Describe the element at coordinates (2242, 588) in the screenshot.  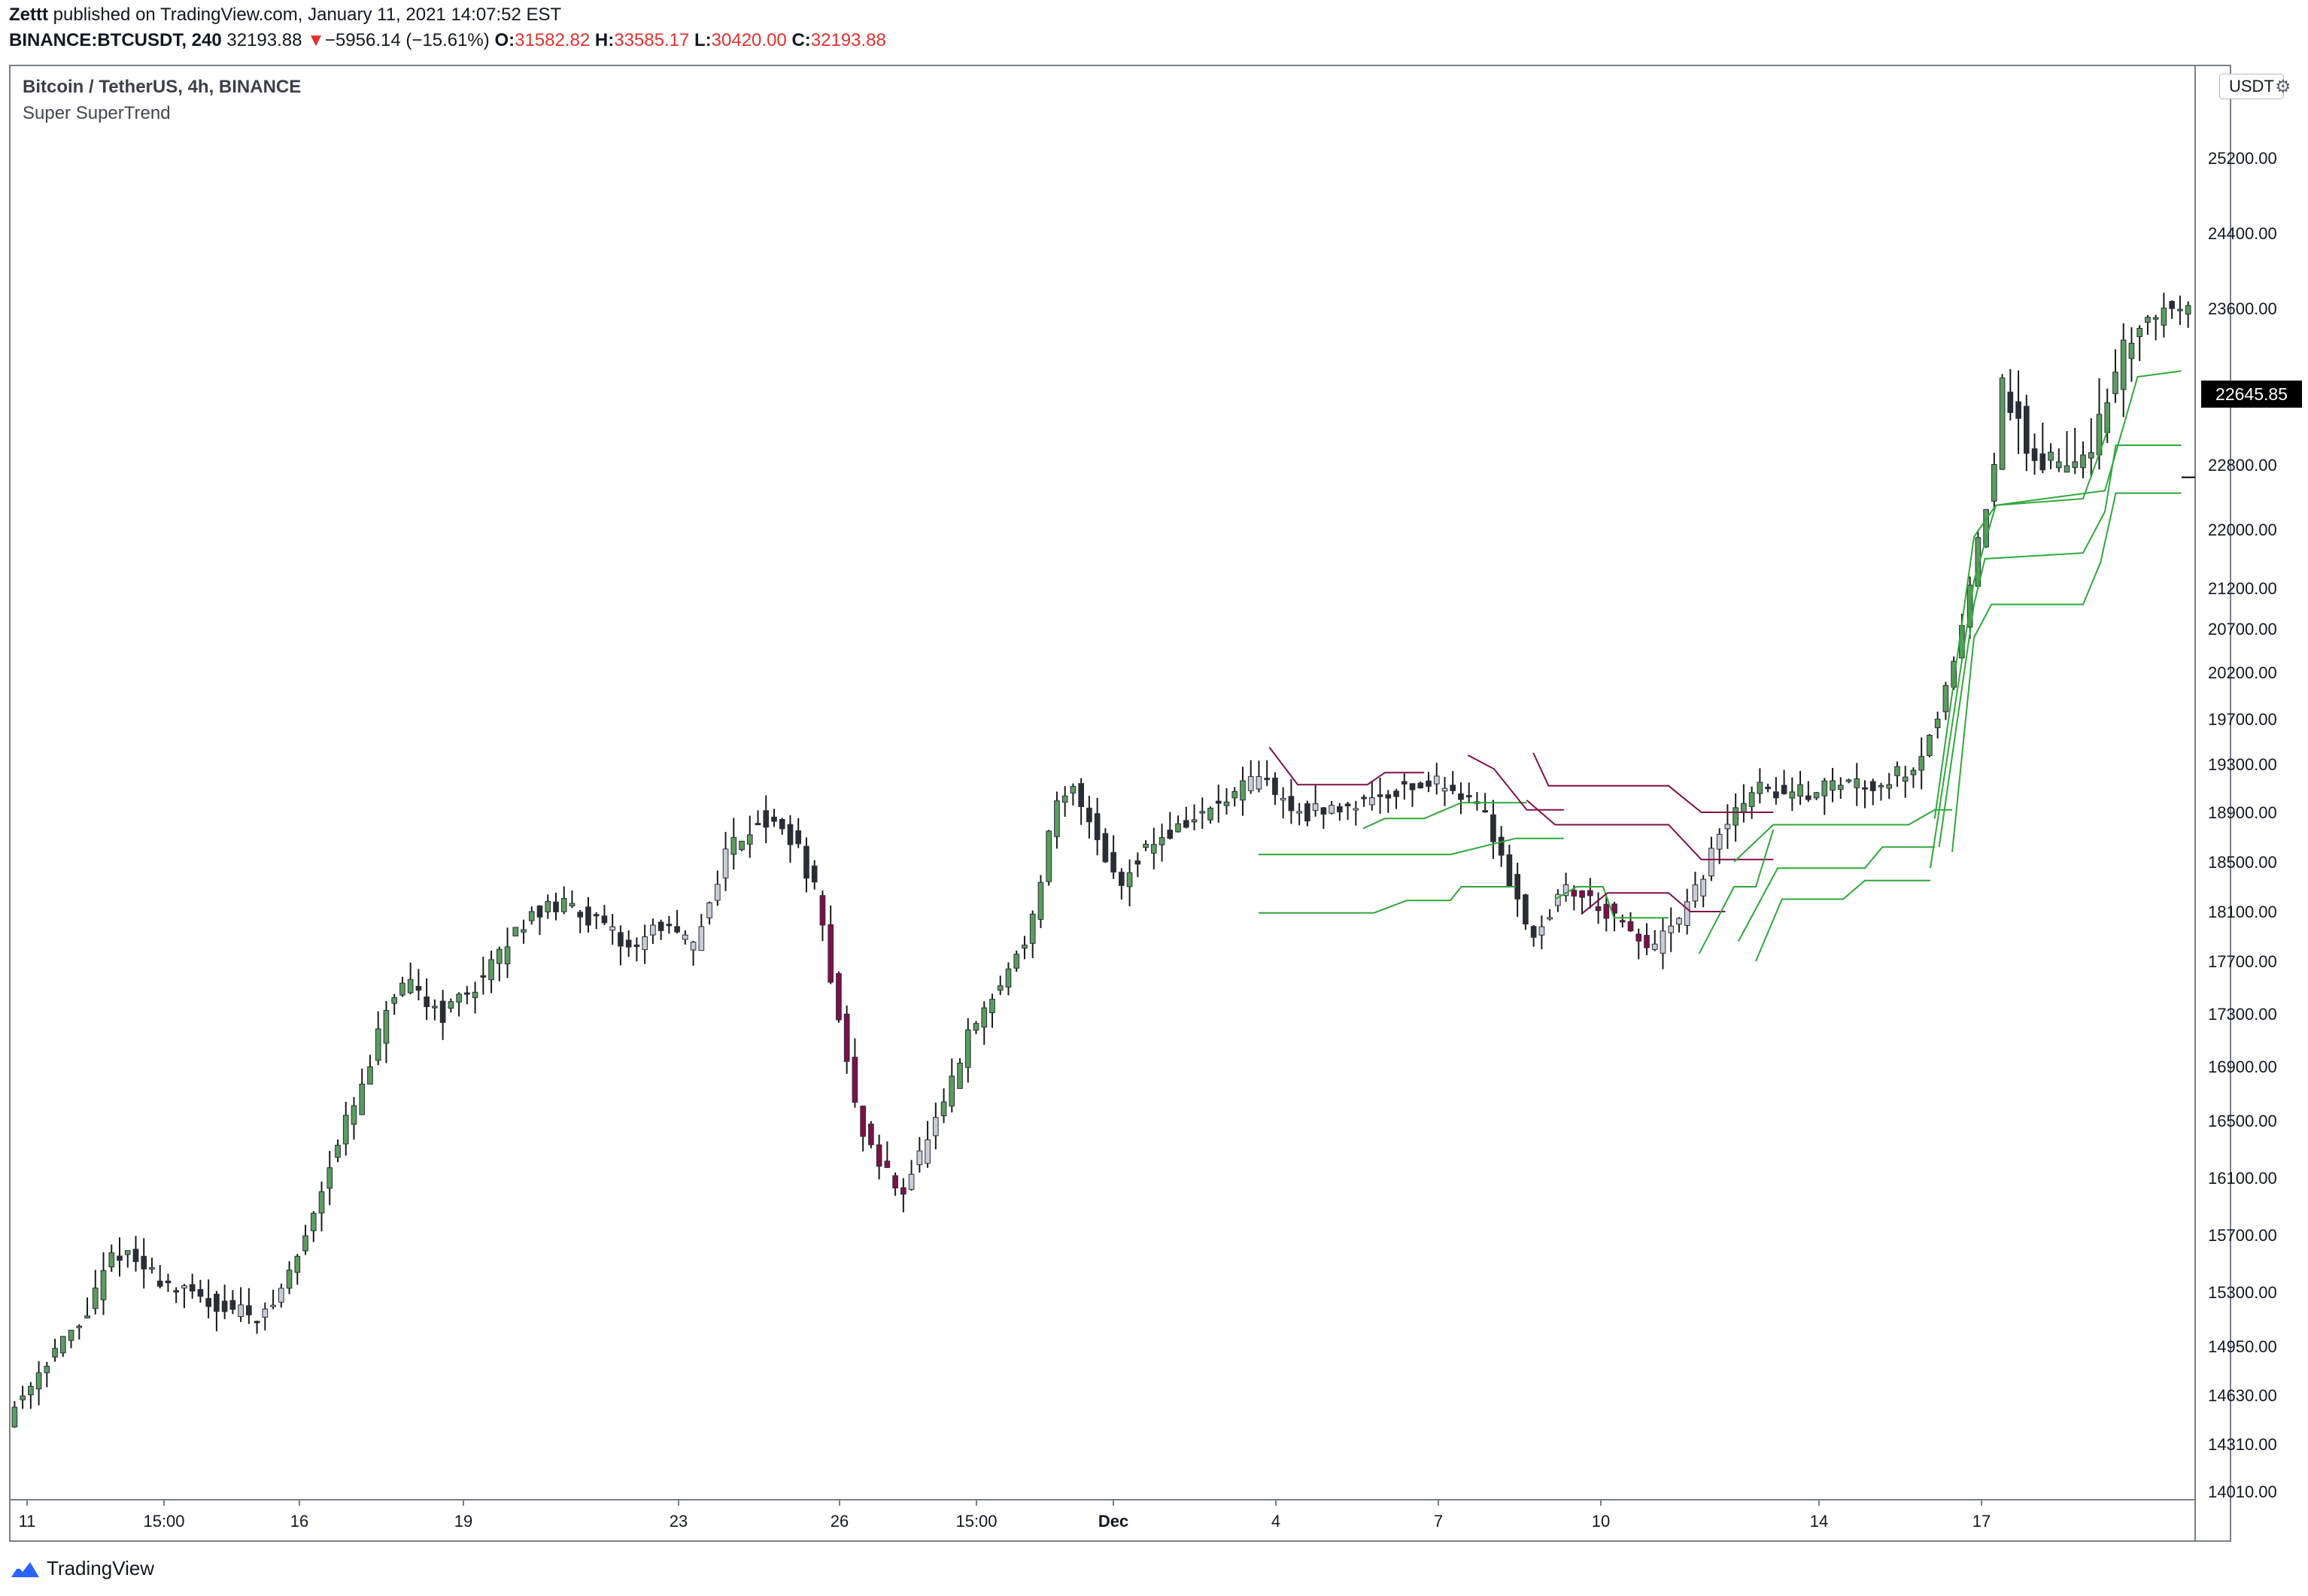
I see `y-tick-label: 21200.00` at that location.